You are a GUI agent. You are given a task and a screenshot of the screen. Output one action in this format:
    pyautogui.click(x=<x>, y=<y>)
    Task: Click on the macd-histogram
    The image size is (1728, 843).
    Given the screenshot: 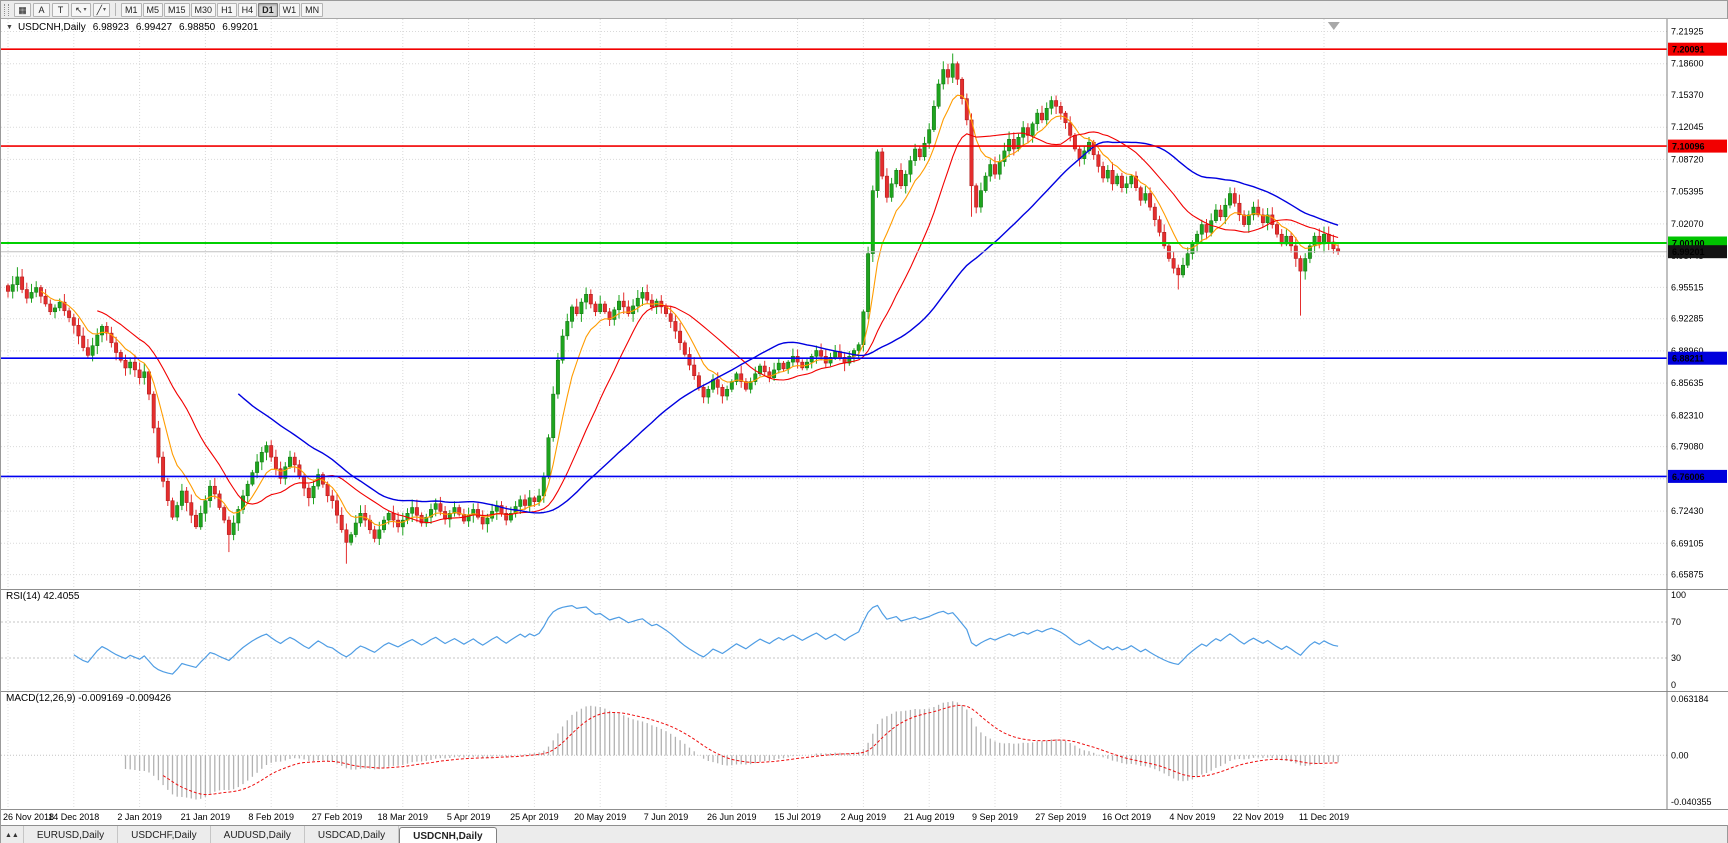 What is the action you would take?
    pyautogui.click(x=731, y=750)
    